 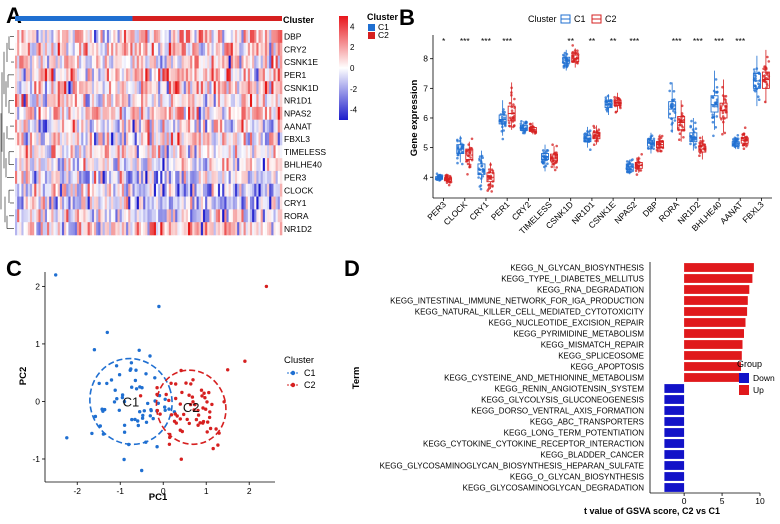 What do you see at coordinates (592, 455) in the screenshot?
I see `gsva-term-label: KEGG_BLADDER_CANCER` at bounding box center [592, 455].